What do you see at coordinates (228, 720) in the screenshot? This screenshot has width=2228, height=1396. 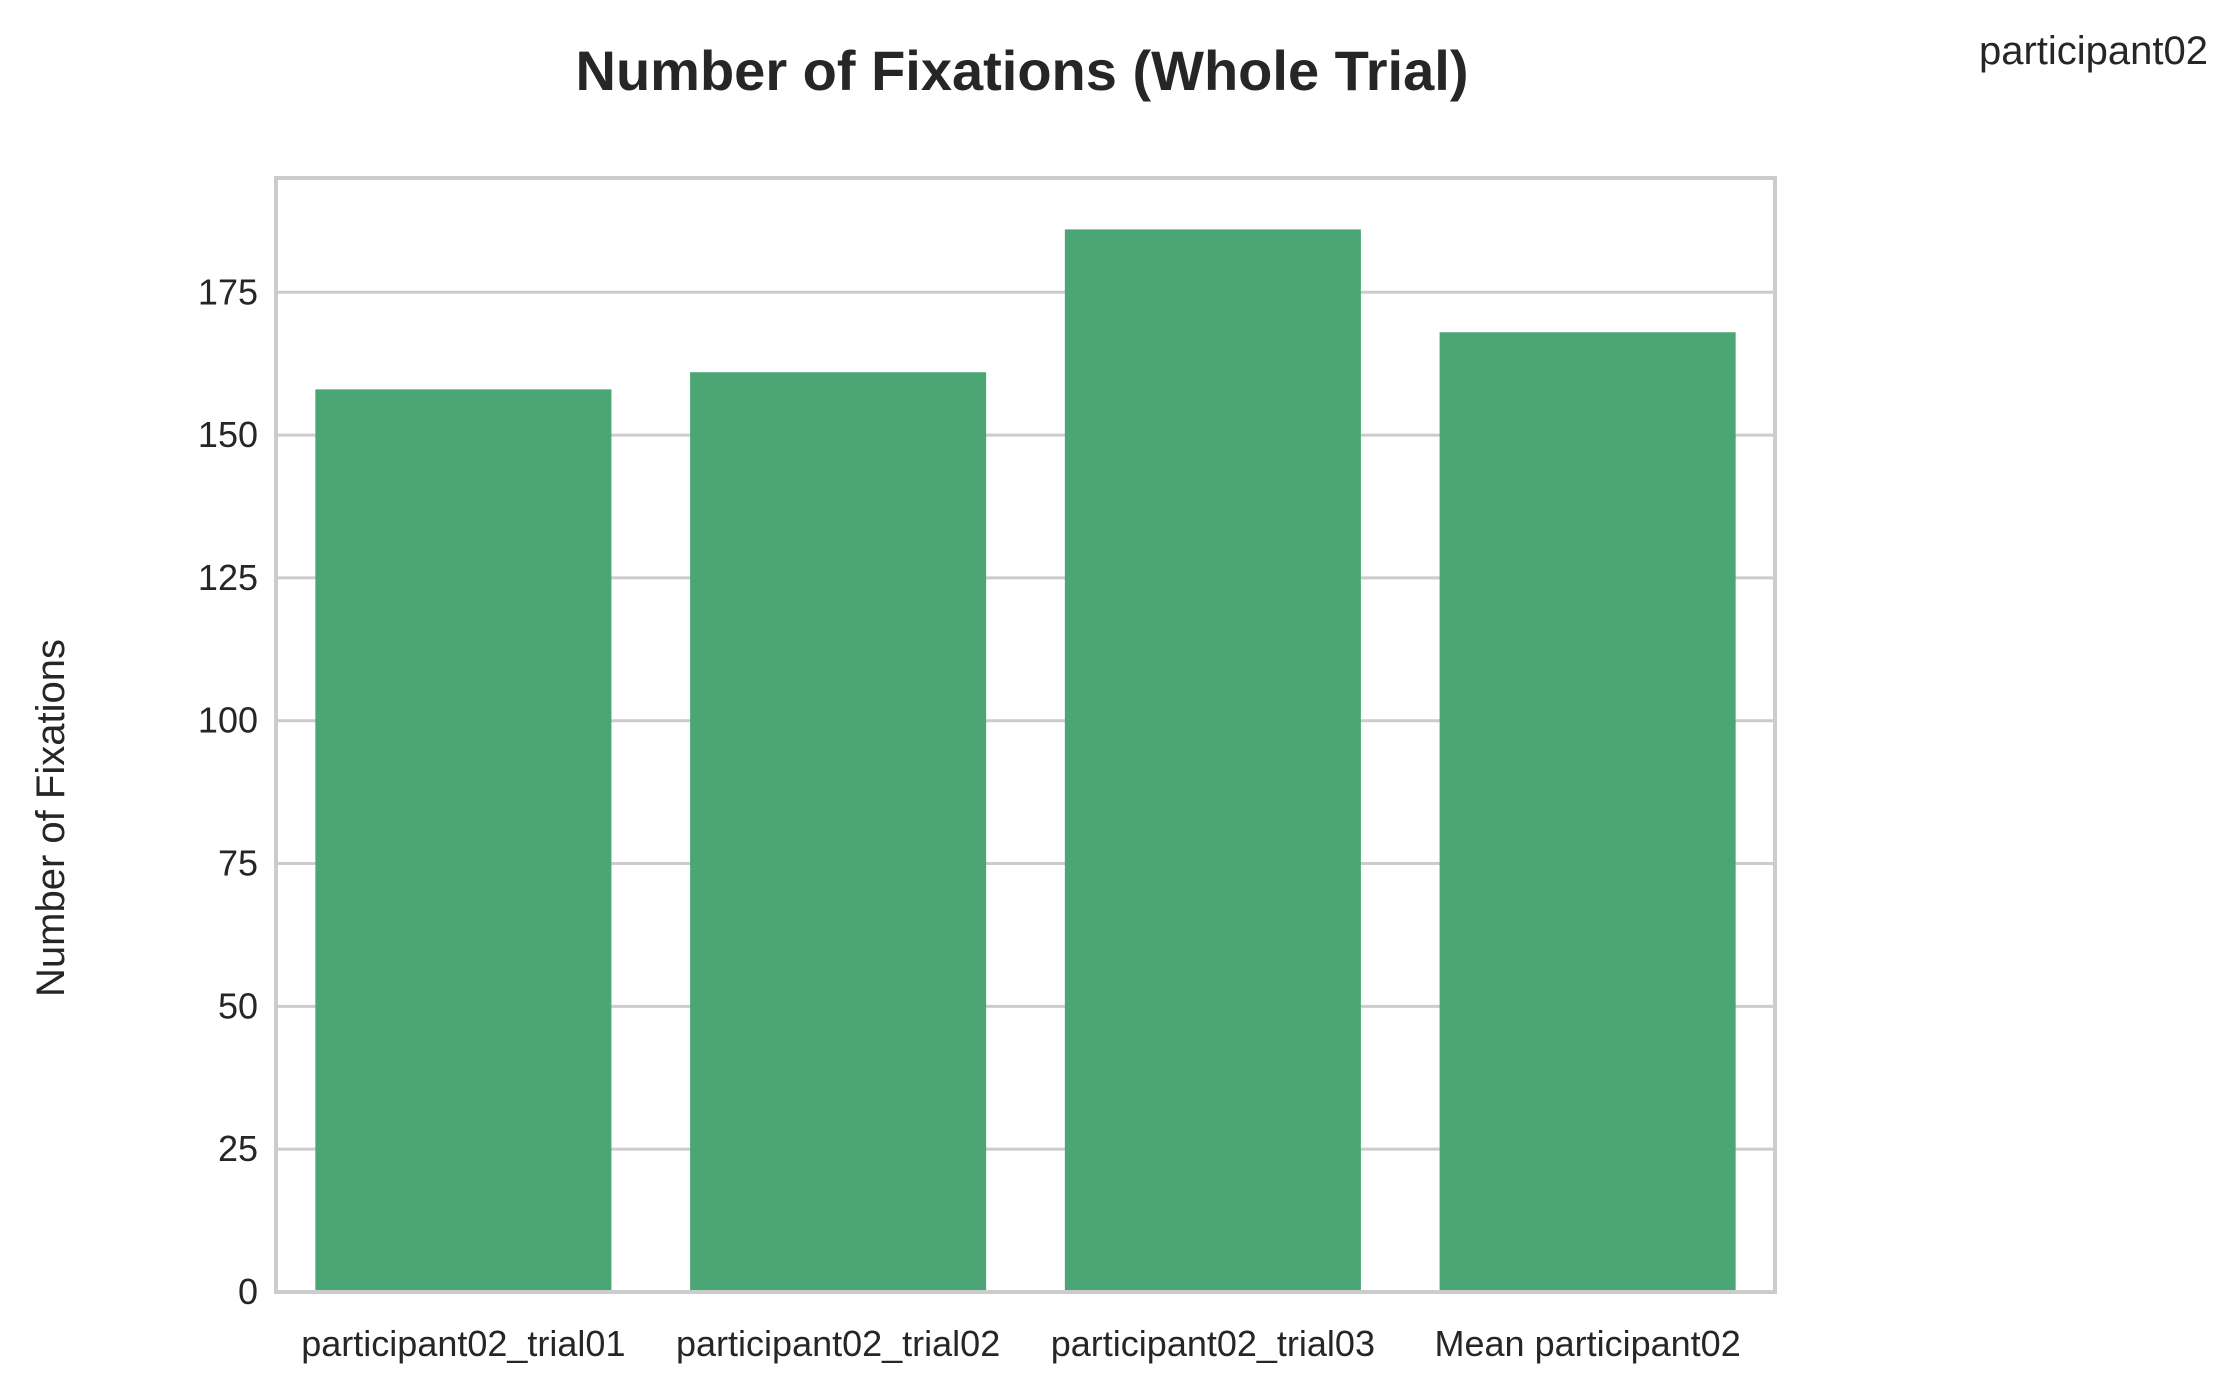 I see `y-tick-label-100: 100` at bounding box center [228, 720].